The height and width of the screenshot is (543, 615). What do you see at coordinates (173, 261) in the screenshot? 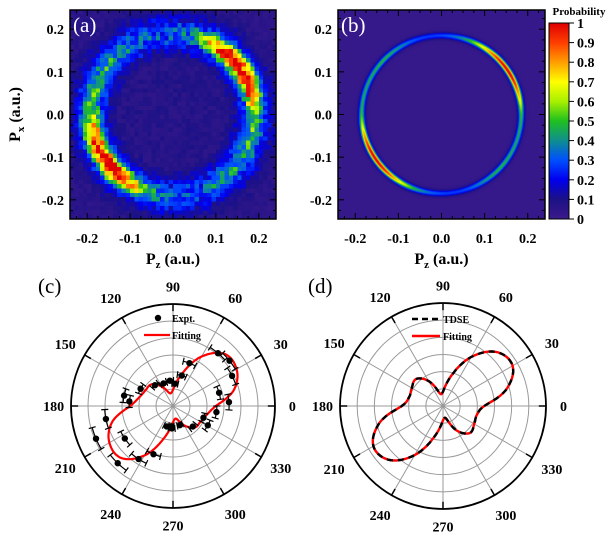
I see `x-axis-label: Pz (a.u.)` at bounding box center [173, 261].